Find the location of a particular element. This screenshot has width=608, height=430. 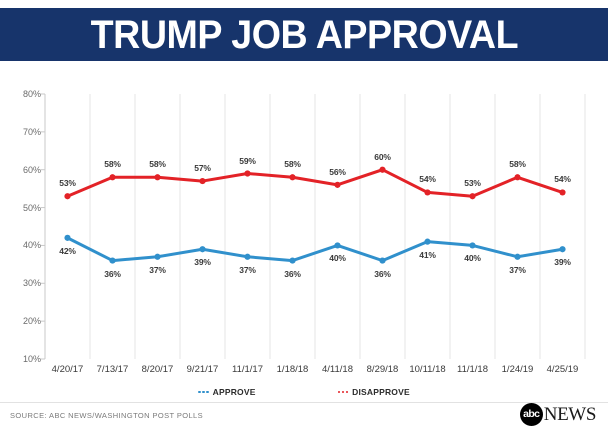

y-axis-tick-label: 60% is located at coordinates (31, 169).